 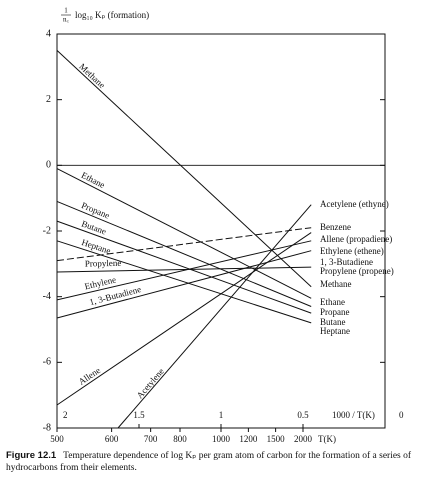 I want to click on series-end-label: Heptane, so click(x=335, y=331).